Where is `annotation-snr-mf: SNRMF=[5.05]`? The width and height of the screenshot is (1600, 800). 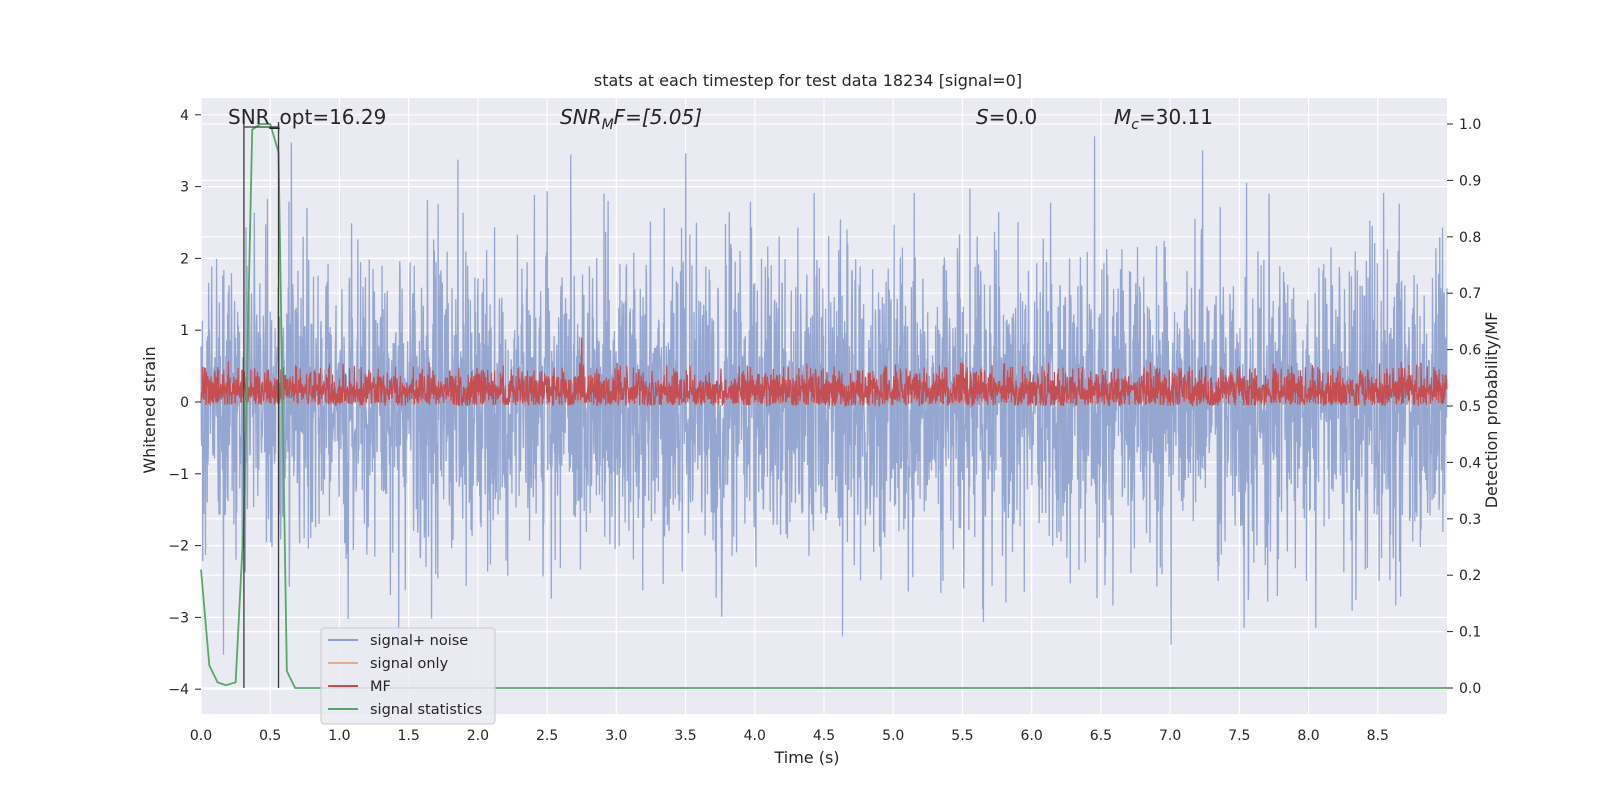
annotation-snr-mf: SNRMF=[5.05] is located at coordinates (631, 119).